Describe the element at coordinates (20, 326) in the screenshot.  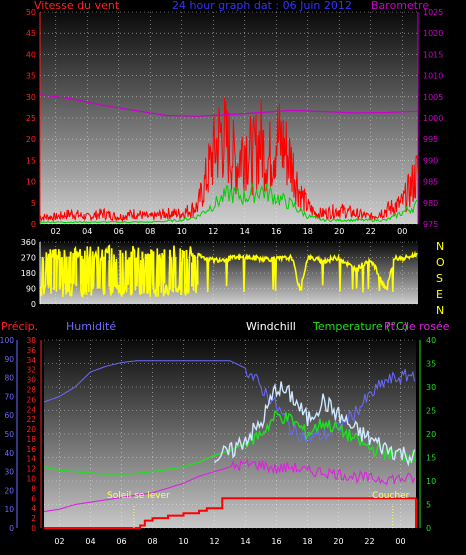
I see `precip-label: Précip.` at that location.